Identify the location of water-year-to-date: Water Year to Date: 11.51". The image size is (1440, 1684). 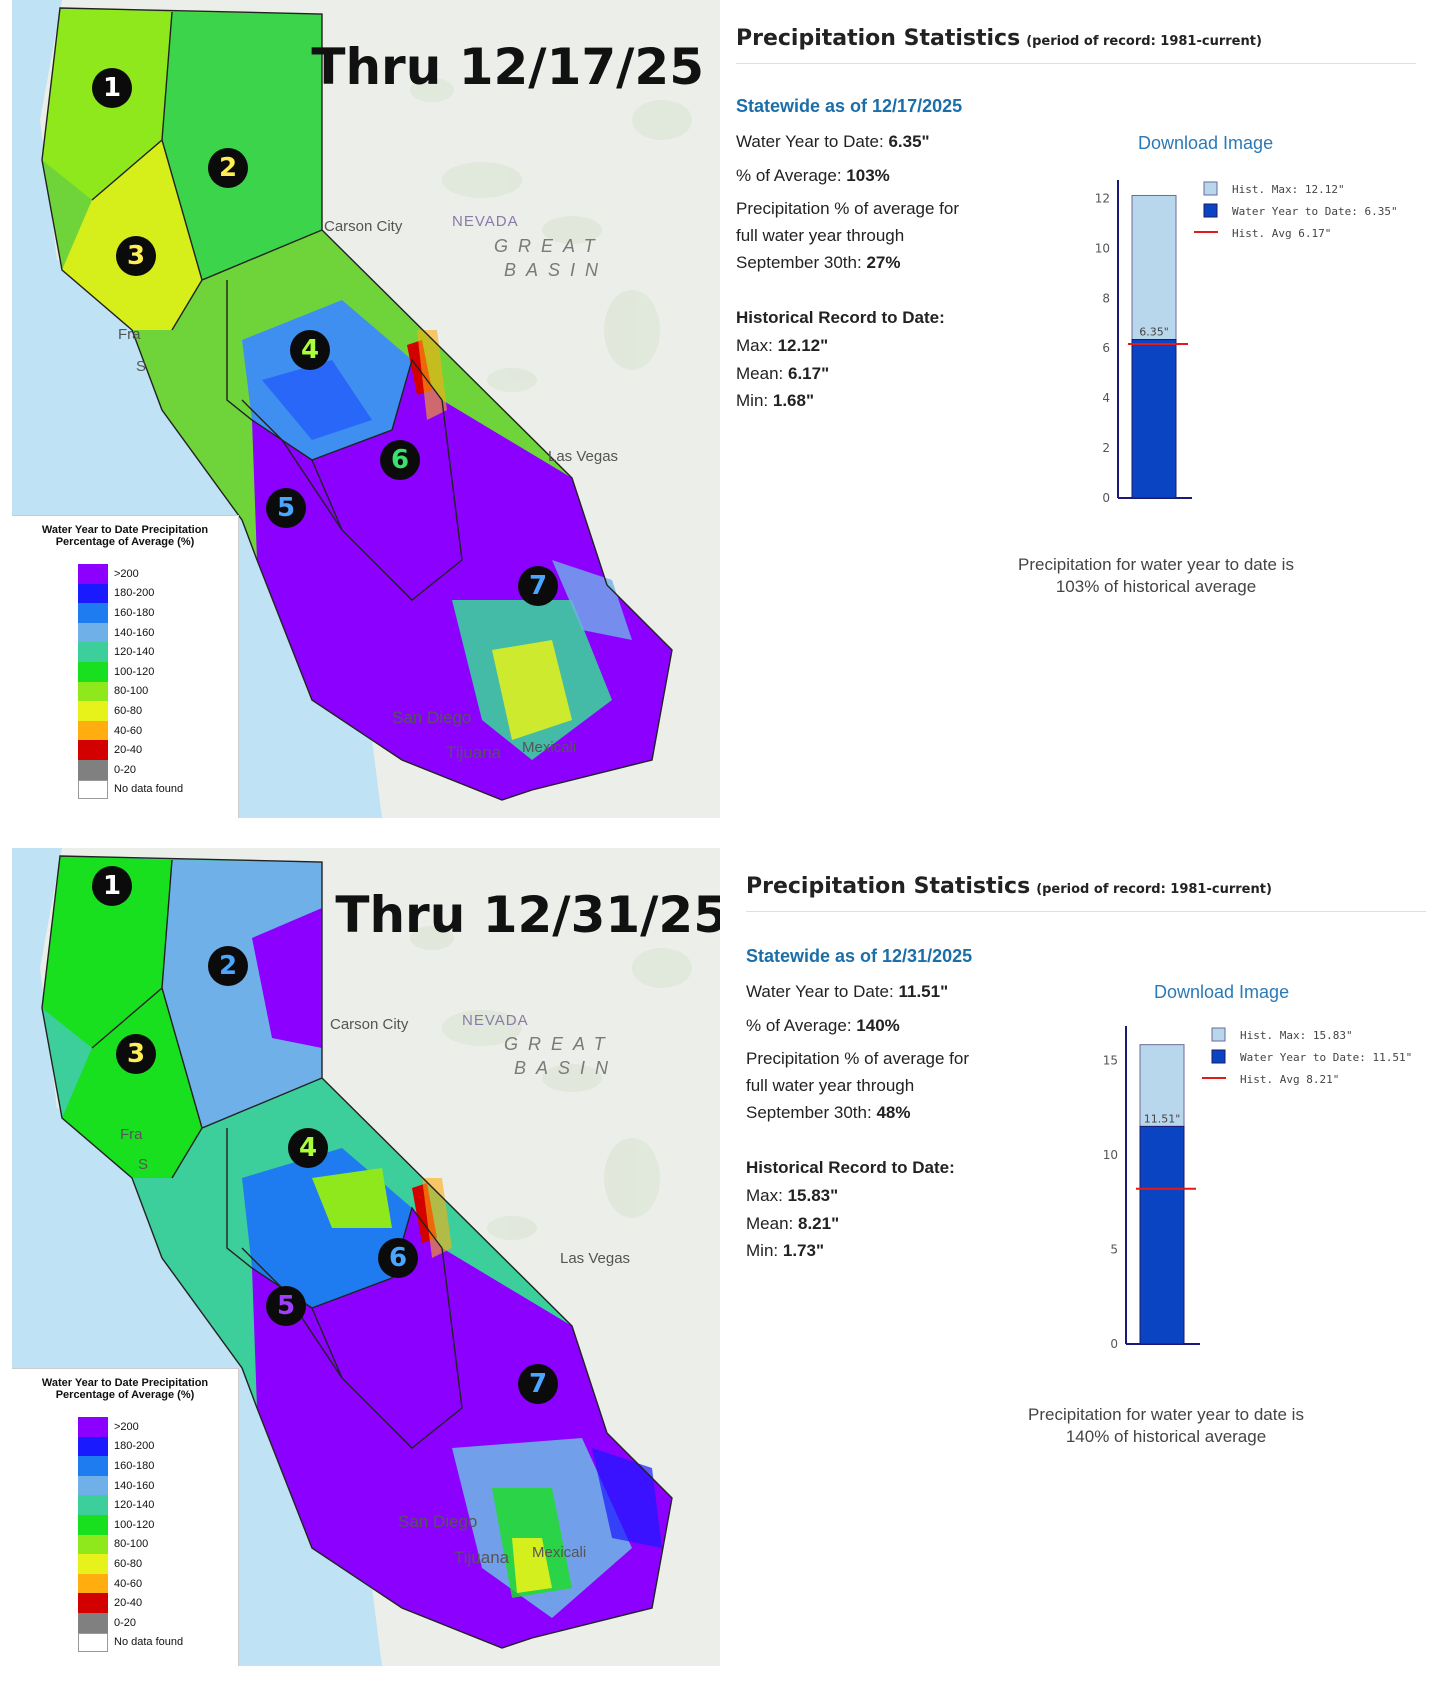
(847, 991).